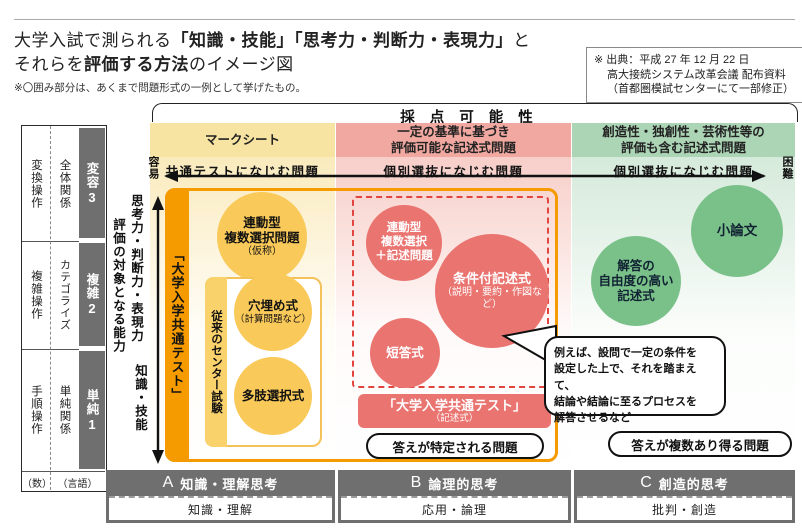  I want to click on grade-label: 創造的思考, so click(693, 484).